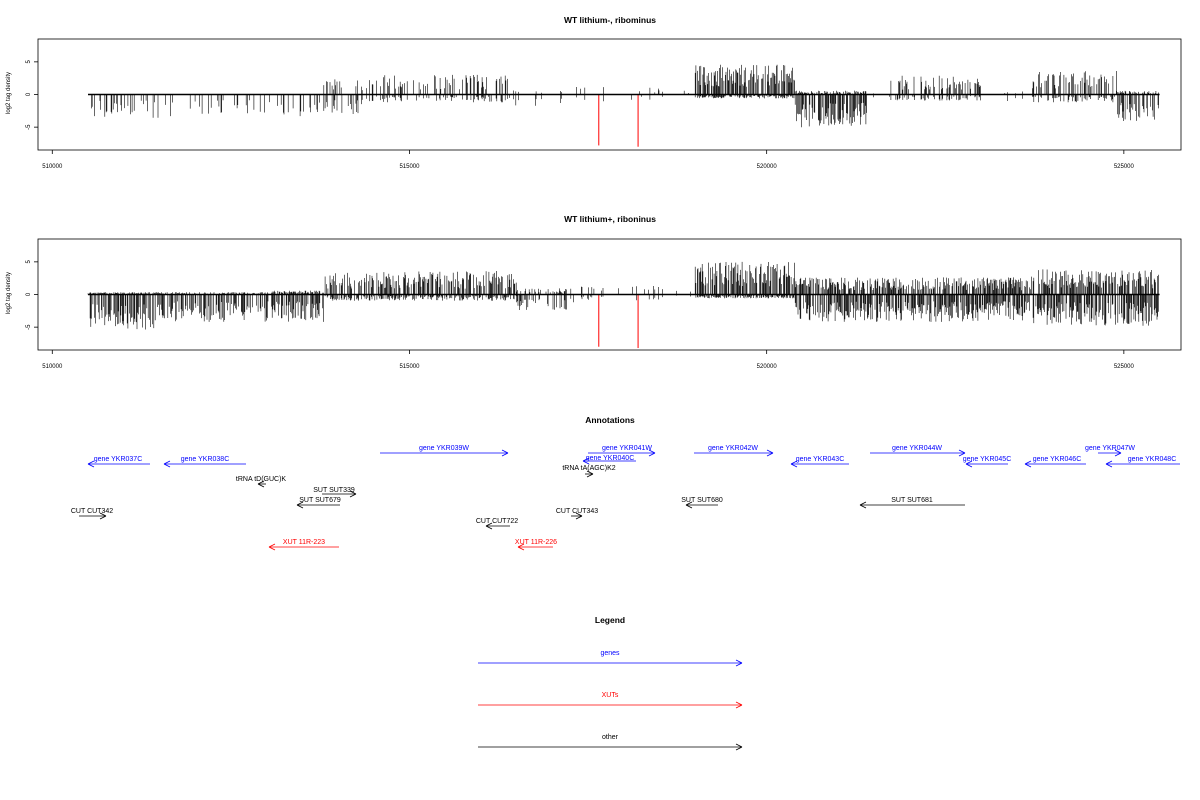  Describe the element at coordinates (610, 620) in the screenshot. I see `legend-title: Legend` at that location.